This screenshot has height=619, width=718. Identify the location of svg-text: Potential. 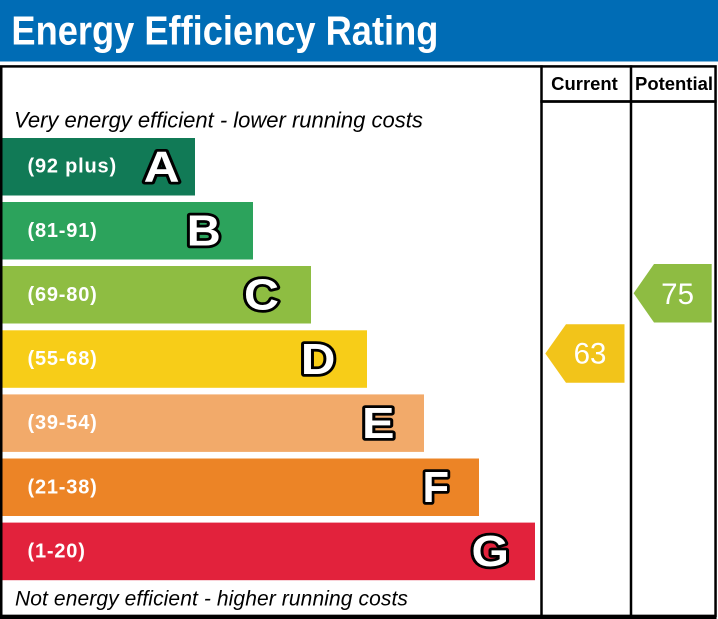
(674, 84).